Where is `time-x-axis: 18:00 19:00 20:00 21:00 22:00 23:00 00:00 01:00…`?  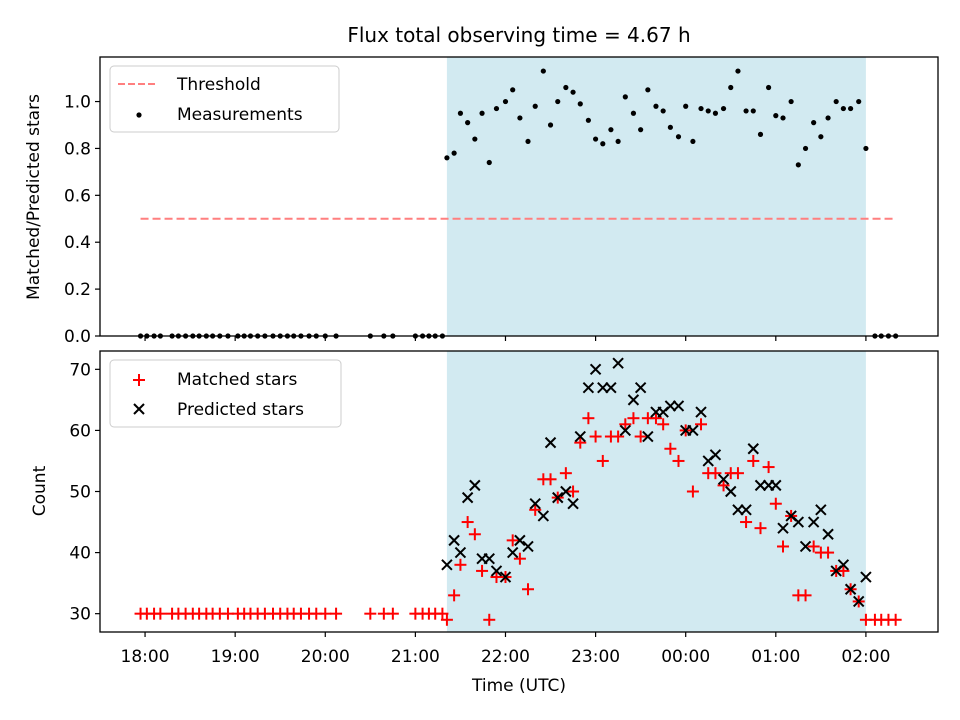 time-x-axis: 18:00 19:00 20:00 21:00 22:00 23:00 00:00 01:00… is located at coordinates (505, 649).